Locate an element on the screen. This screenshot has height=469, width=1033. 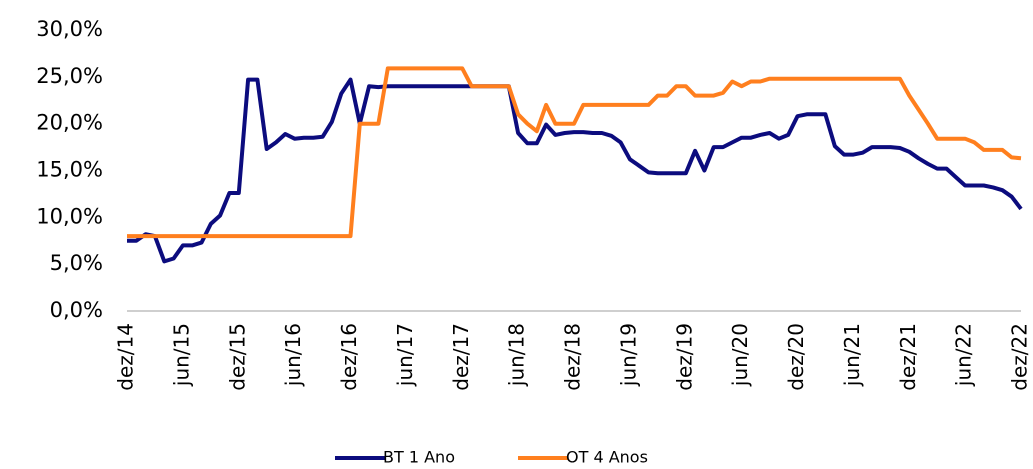
y-tick-label: 5,0% is located at coordinates (76, 263).